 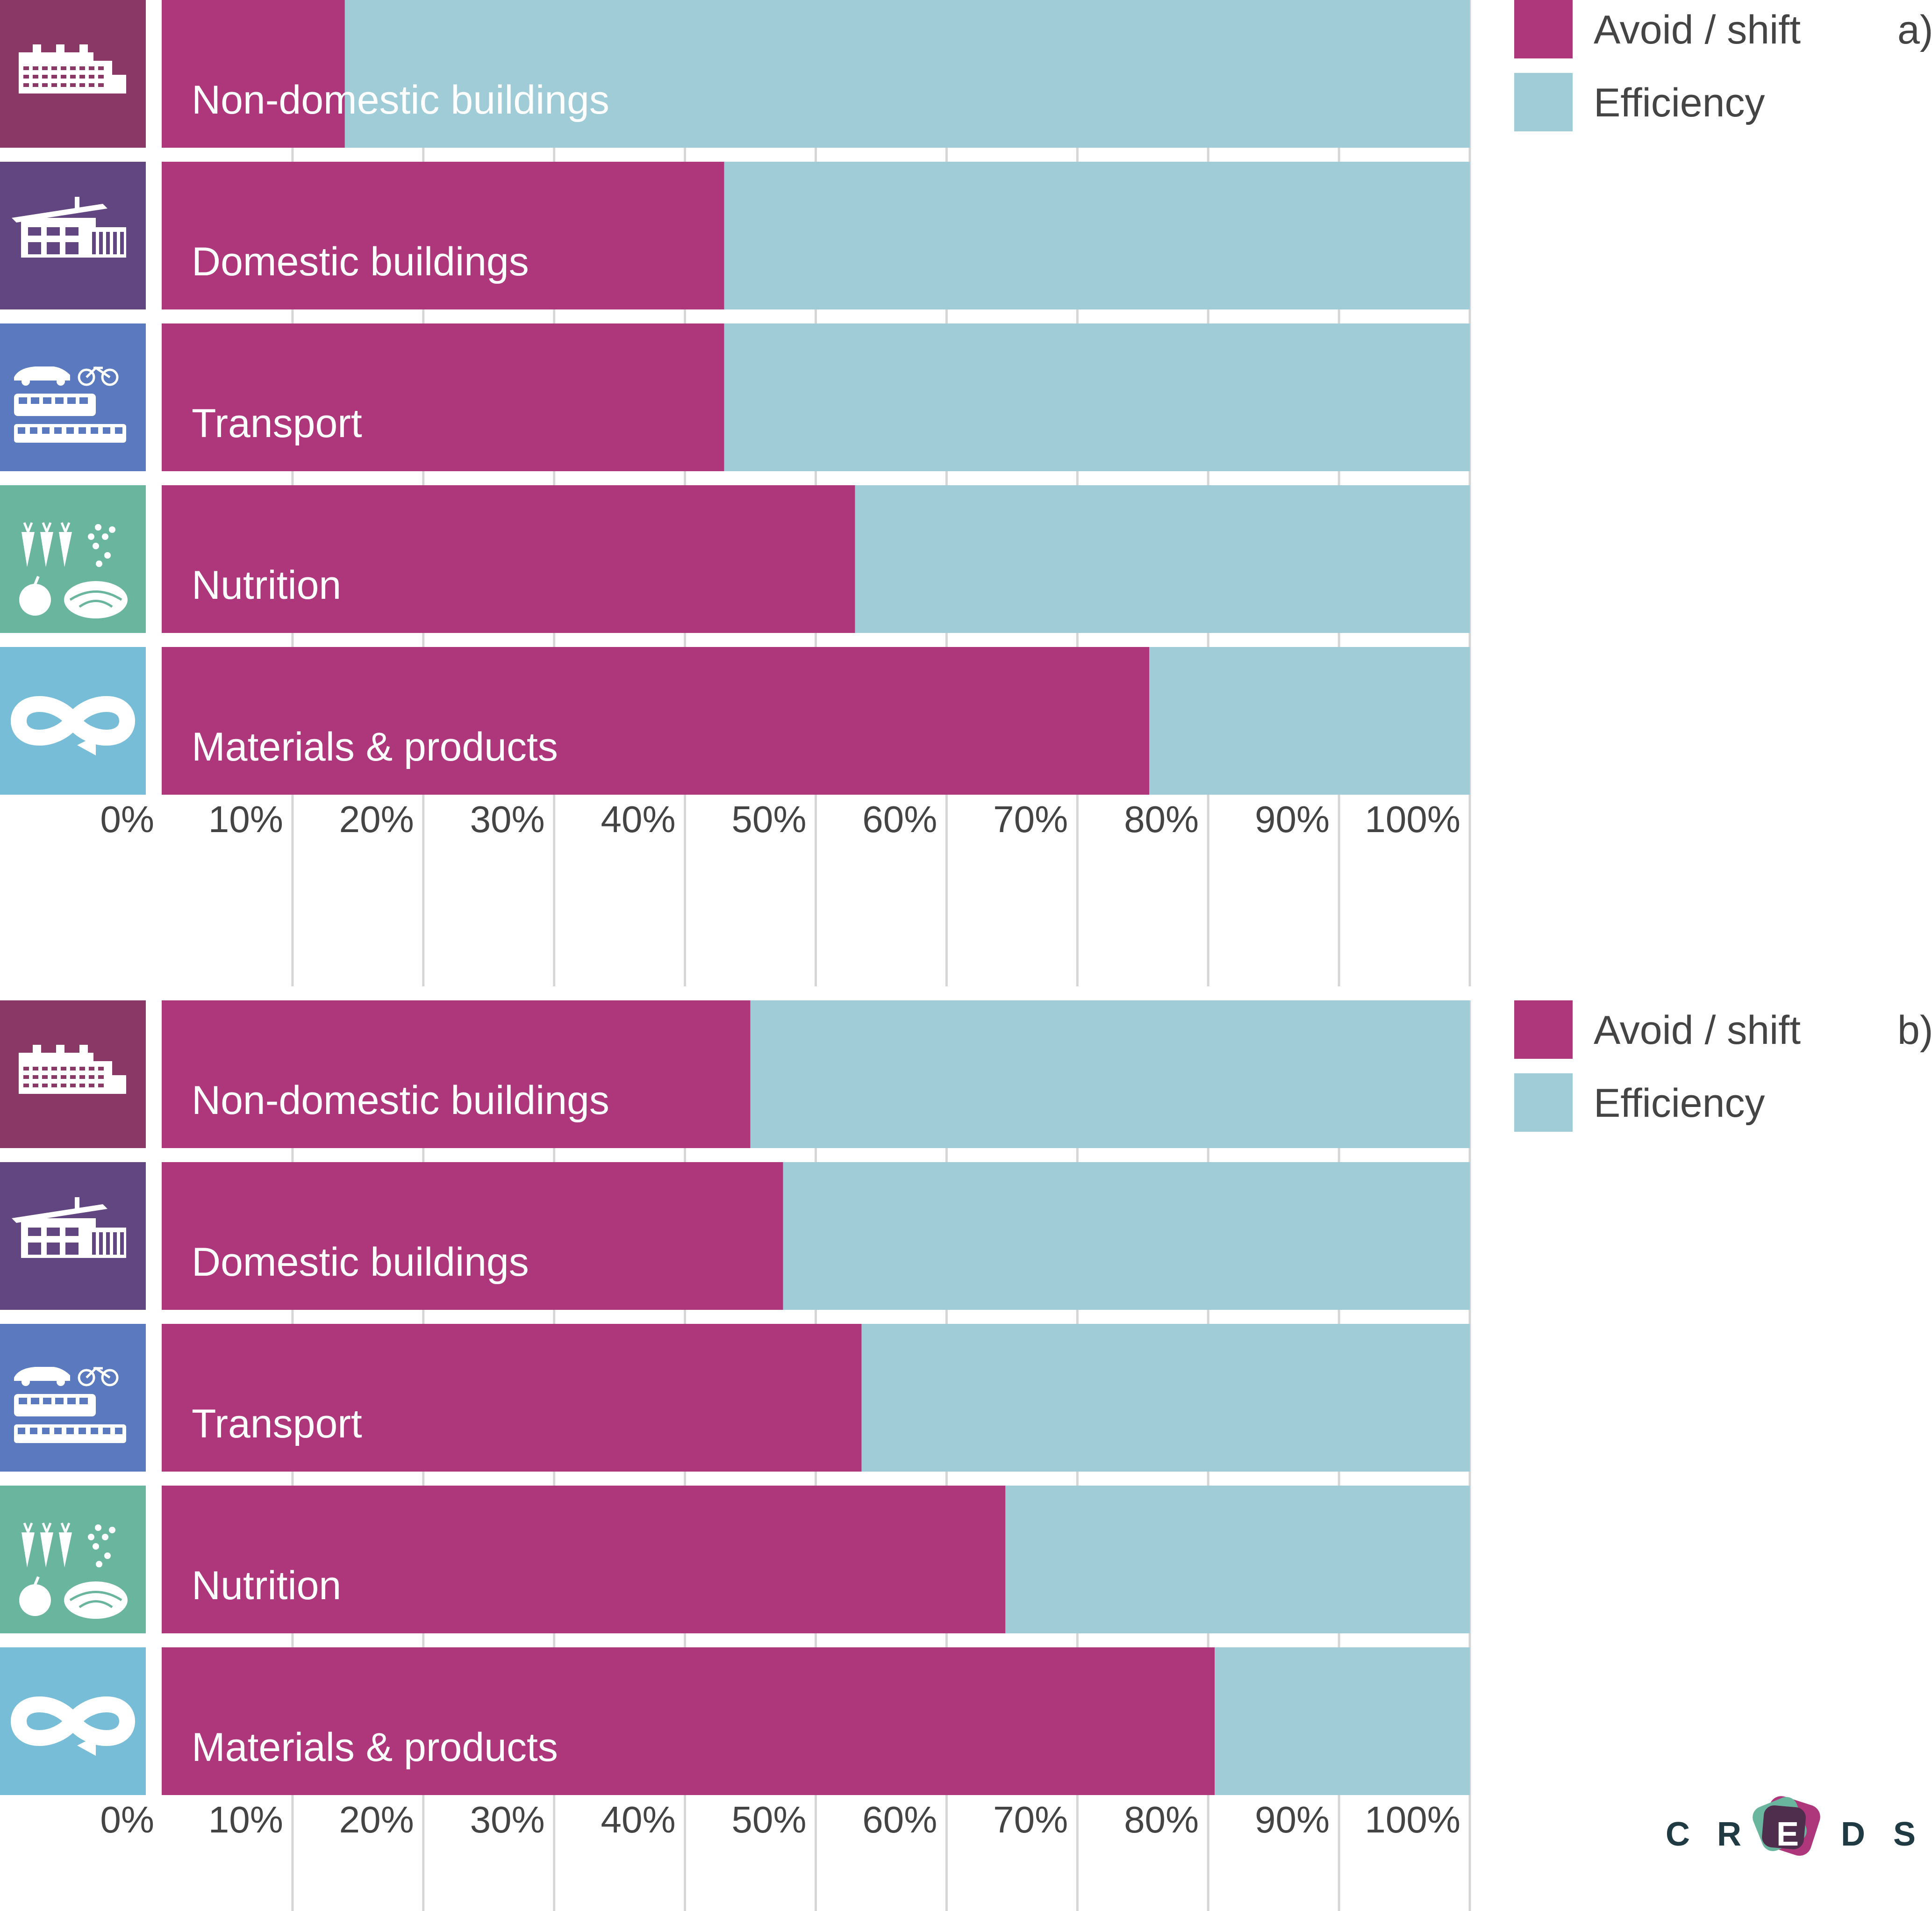 I want to click on infinity-loop, so click(x=73, y=721).